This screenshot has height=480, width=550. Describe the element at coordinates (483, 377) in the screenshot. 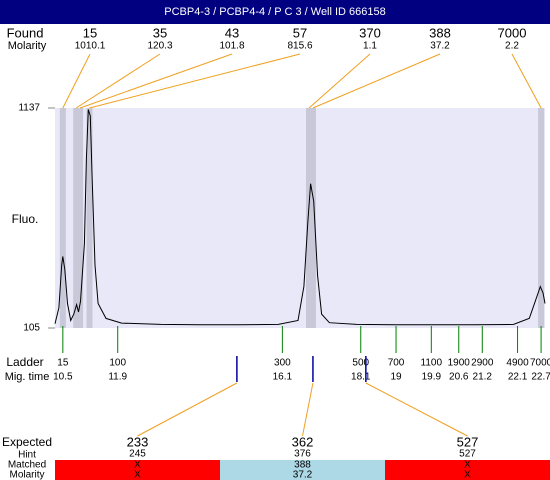

I see `ladder-mig-time: 21.2` at that location.